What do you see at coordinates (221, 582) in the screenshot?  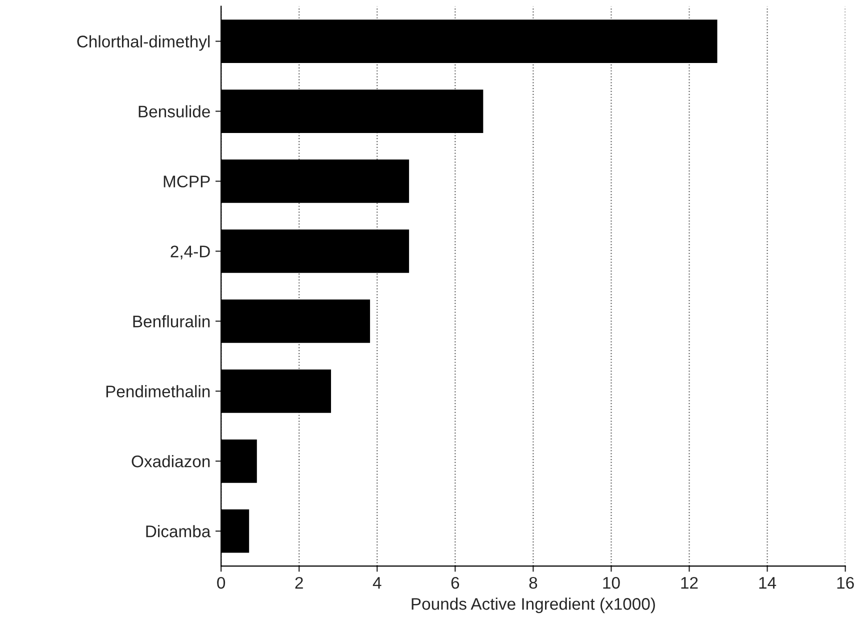 I see `x-tick-label: 0` at bounding box center [221, 582].